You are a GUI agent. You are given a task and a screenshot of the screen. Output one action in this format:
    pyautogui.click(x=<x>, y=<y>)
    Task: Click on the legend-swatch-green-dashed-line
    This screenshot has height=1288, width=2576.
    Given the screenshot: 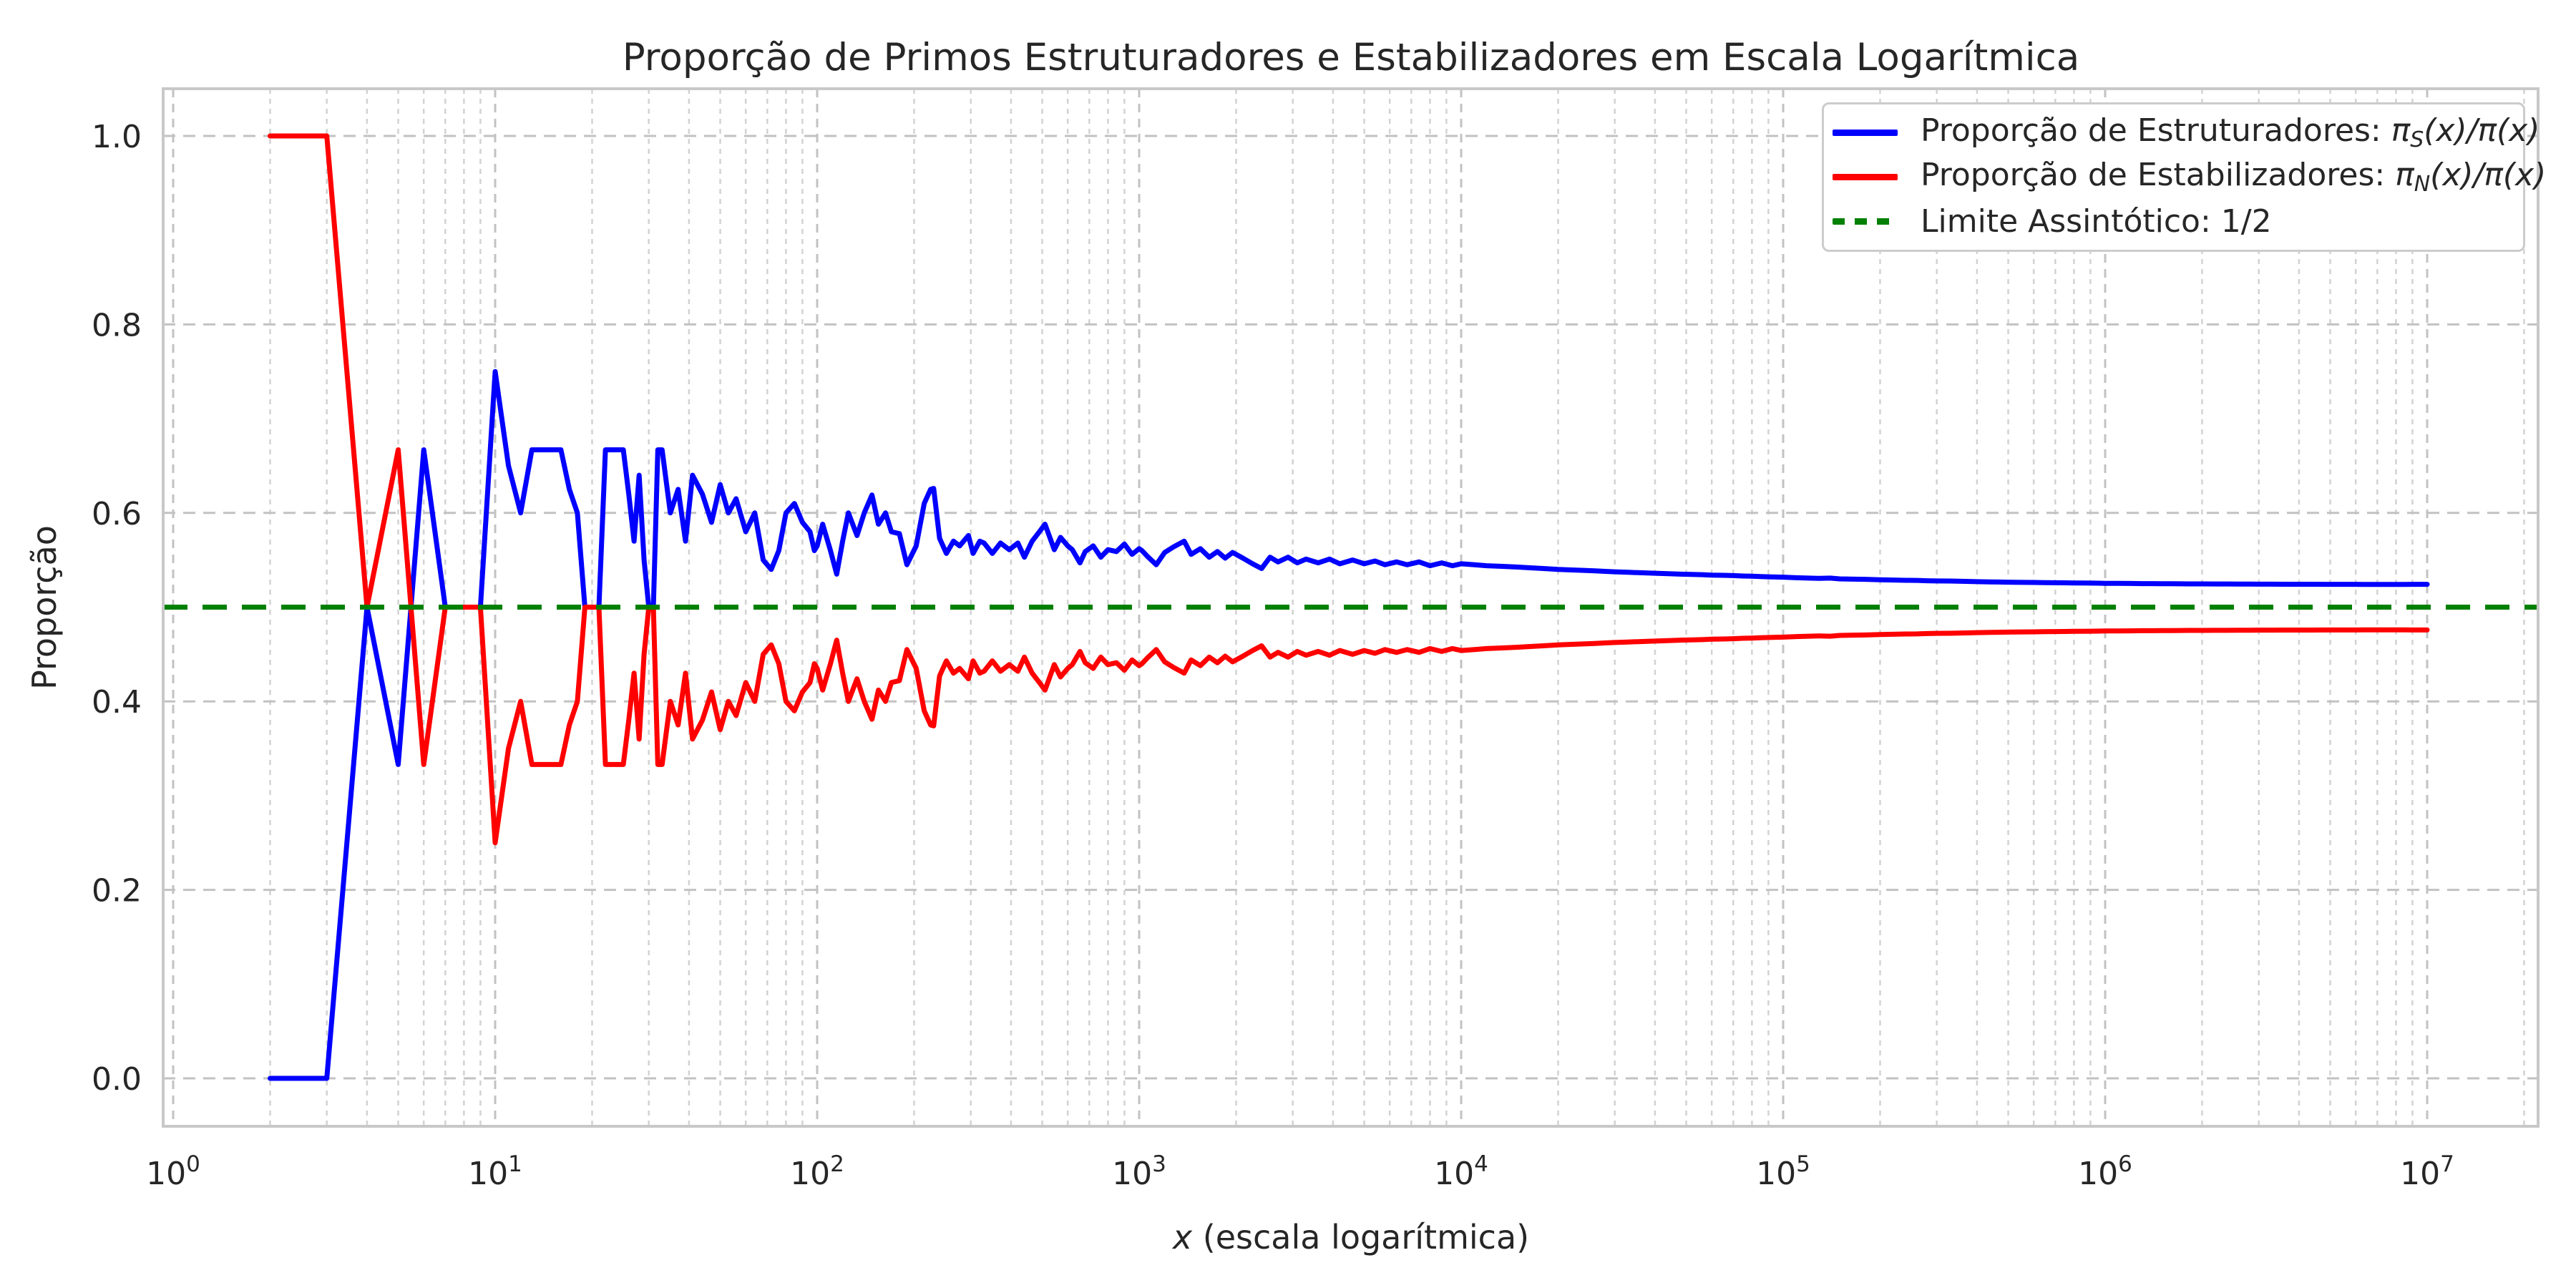 What is the action you would take?
    pyautogui.click(x=1865, y=221)
    